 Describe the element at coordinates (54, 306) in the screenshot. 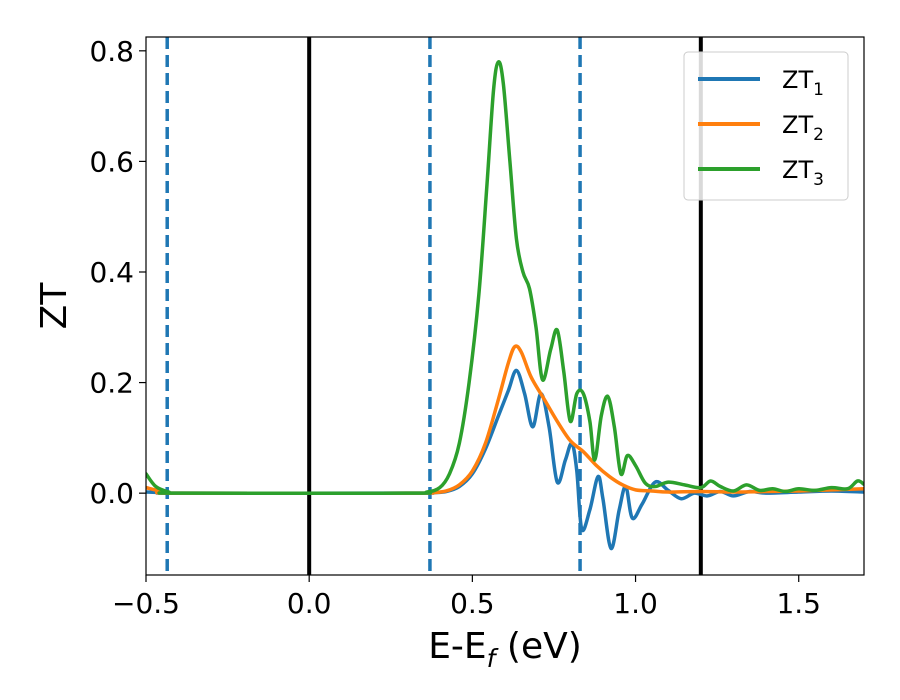

I see `y-axis-label: ZT` at that location.